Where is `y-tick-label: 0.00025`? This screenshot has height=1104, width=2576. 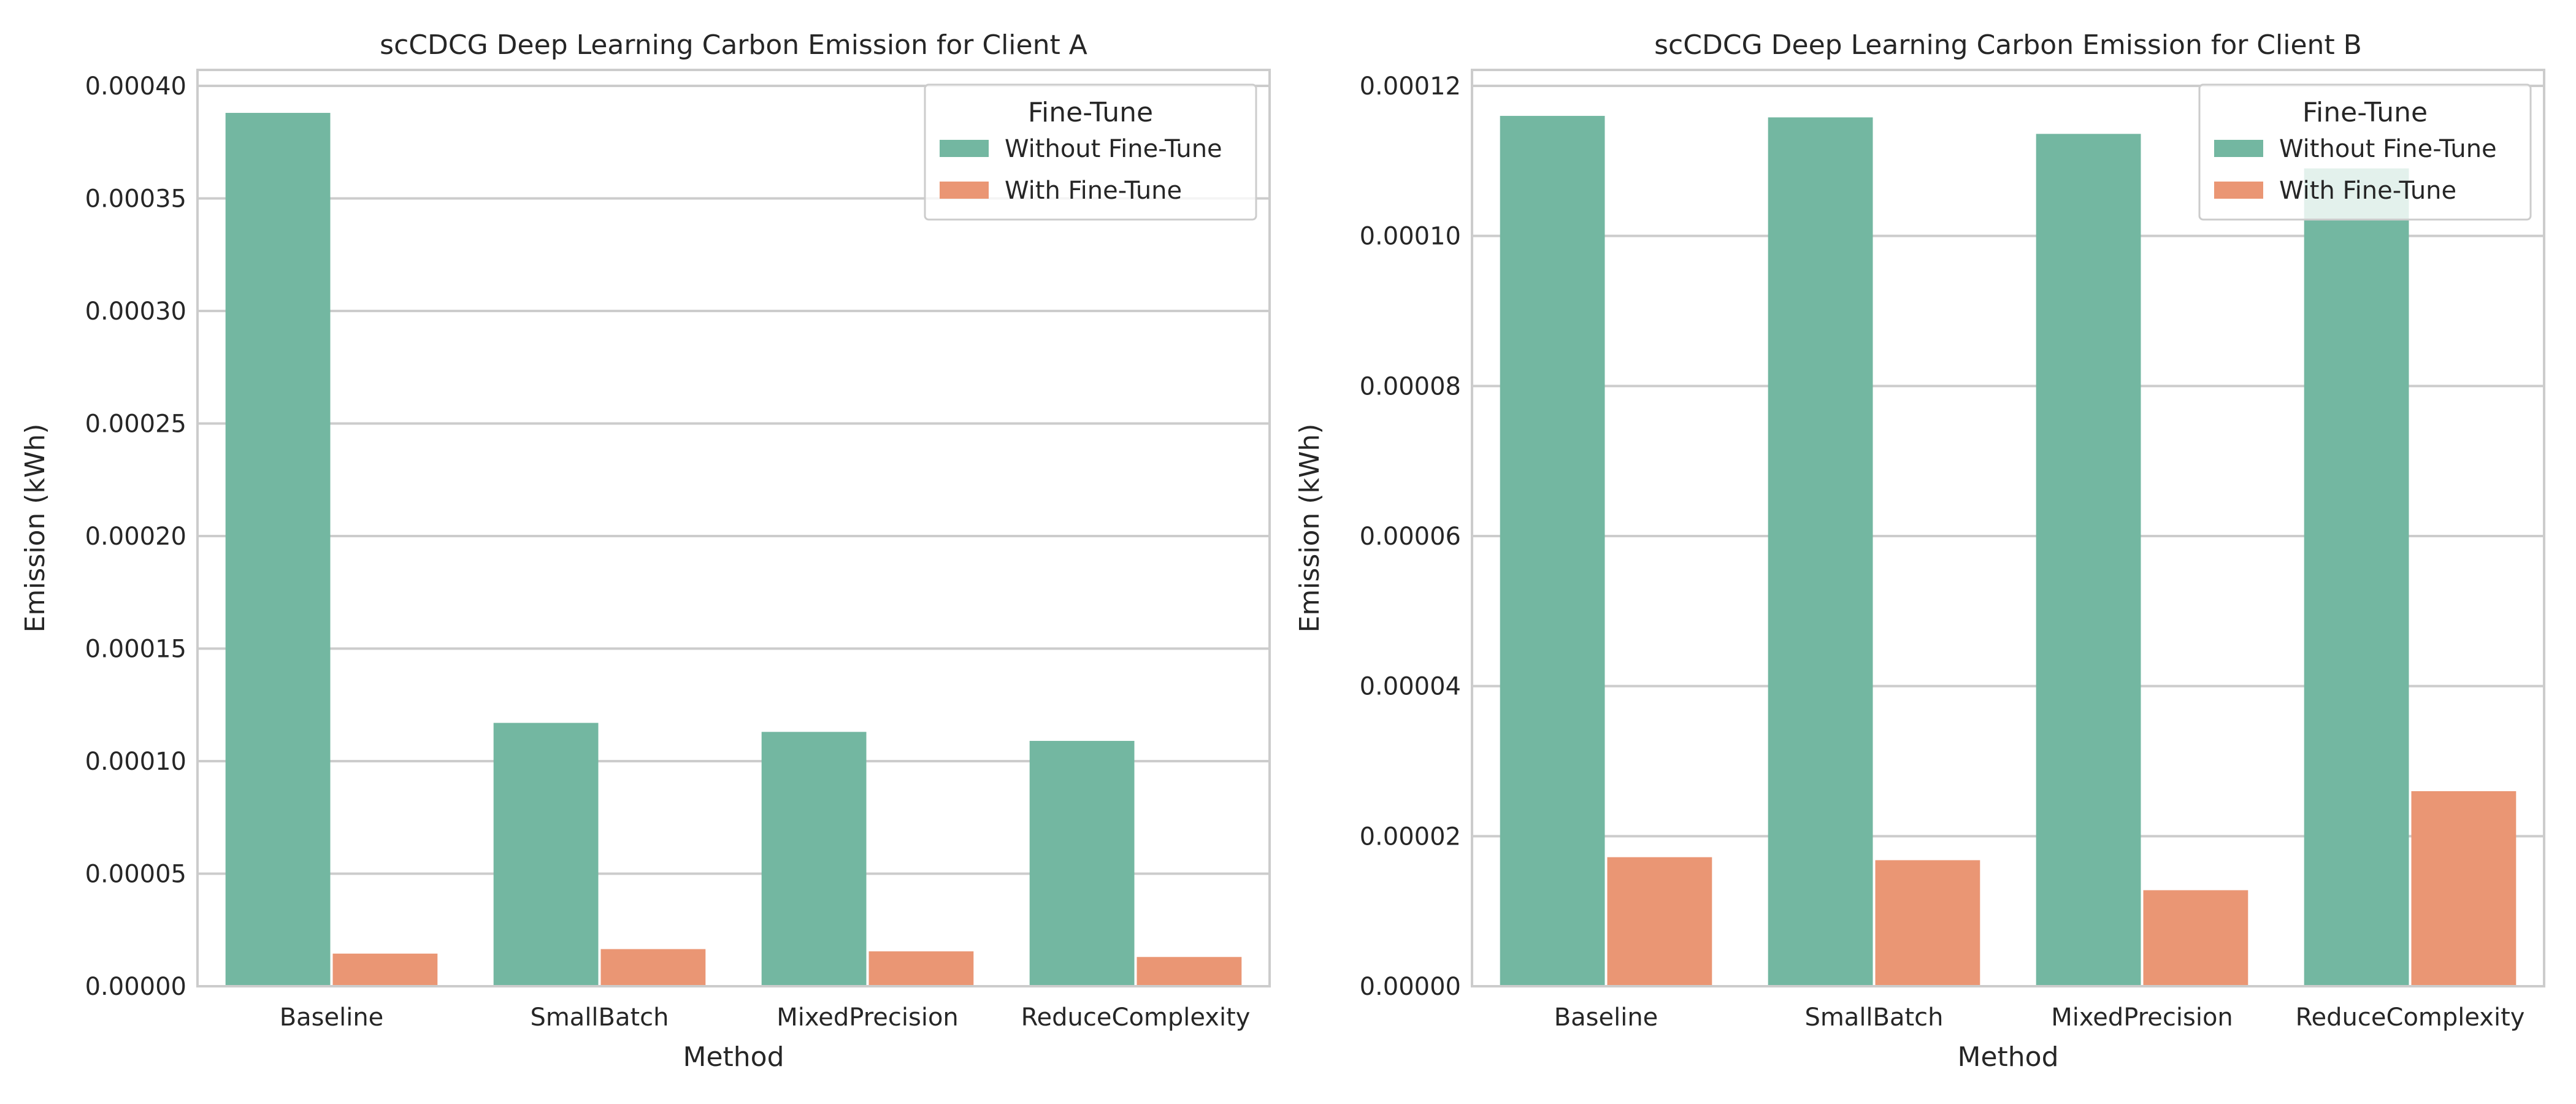
y-tick-label: 0.00025 is located at coordinates (135, 424).